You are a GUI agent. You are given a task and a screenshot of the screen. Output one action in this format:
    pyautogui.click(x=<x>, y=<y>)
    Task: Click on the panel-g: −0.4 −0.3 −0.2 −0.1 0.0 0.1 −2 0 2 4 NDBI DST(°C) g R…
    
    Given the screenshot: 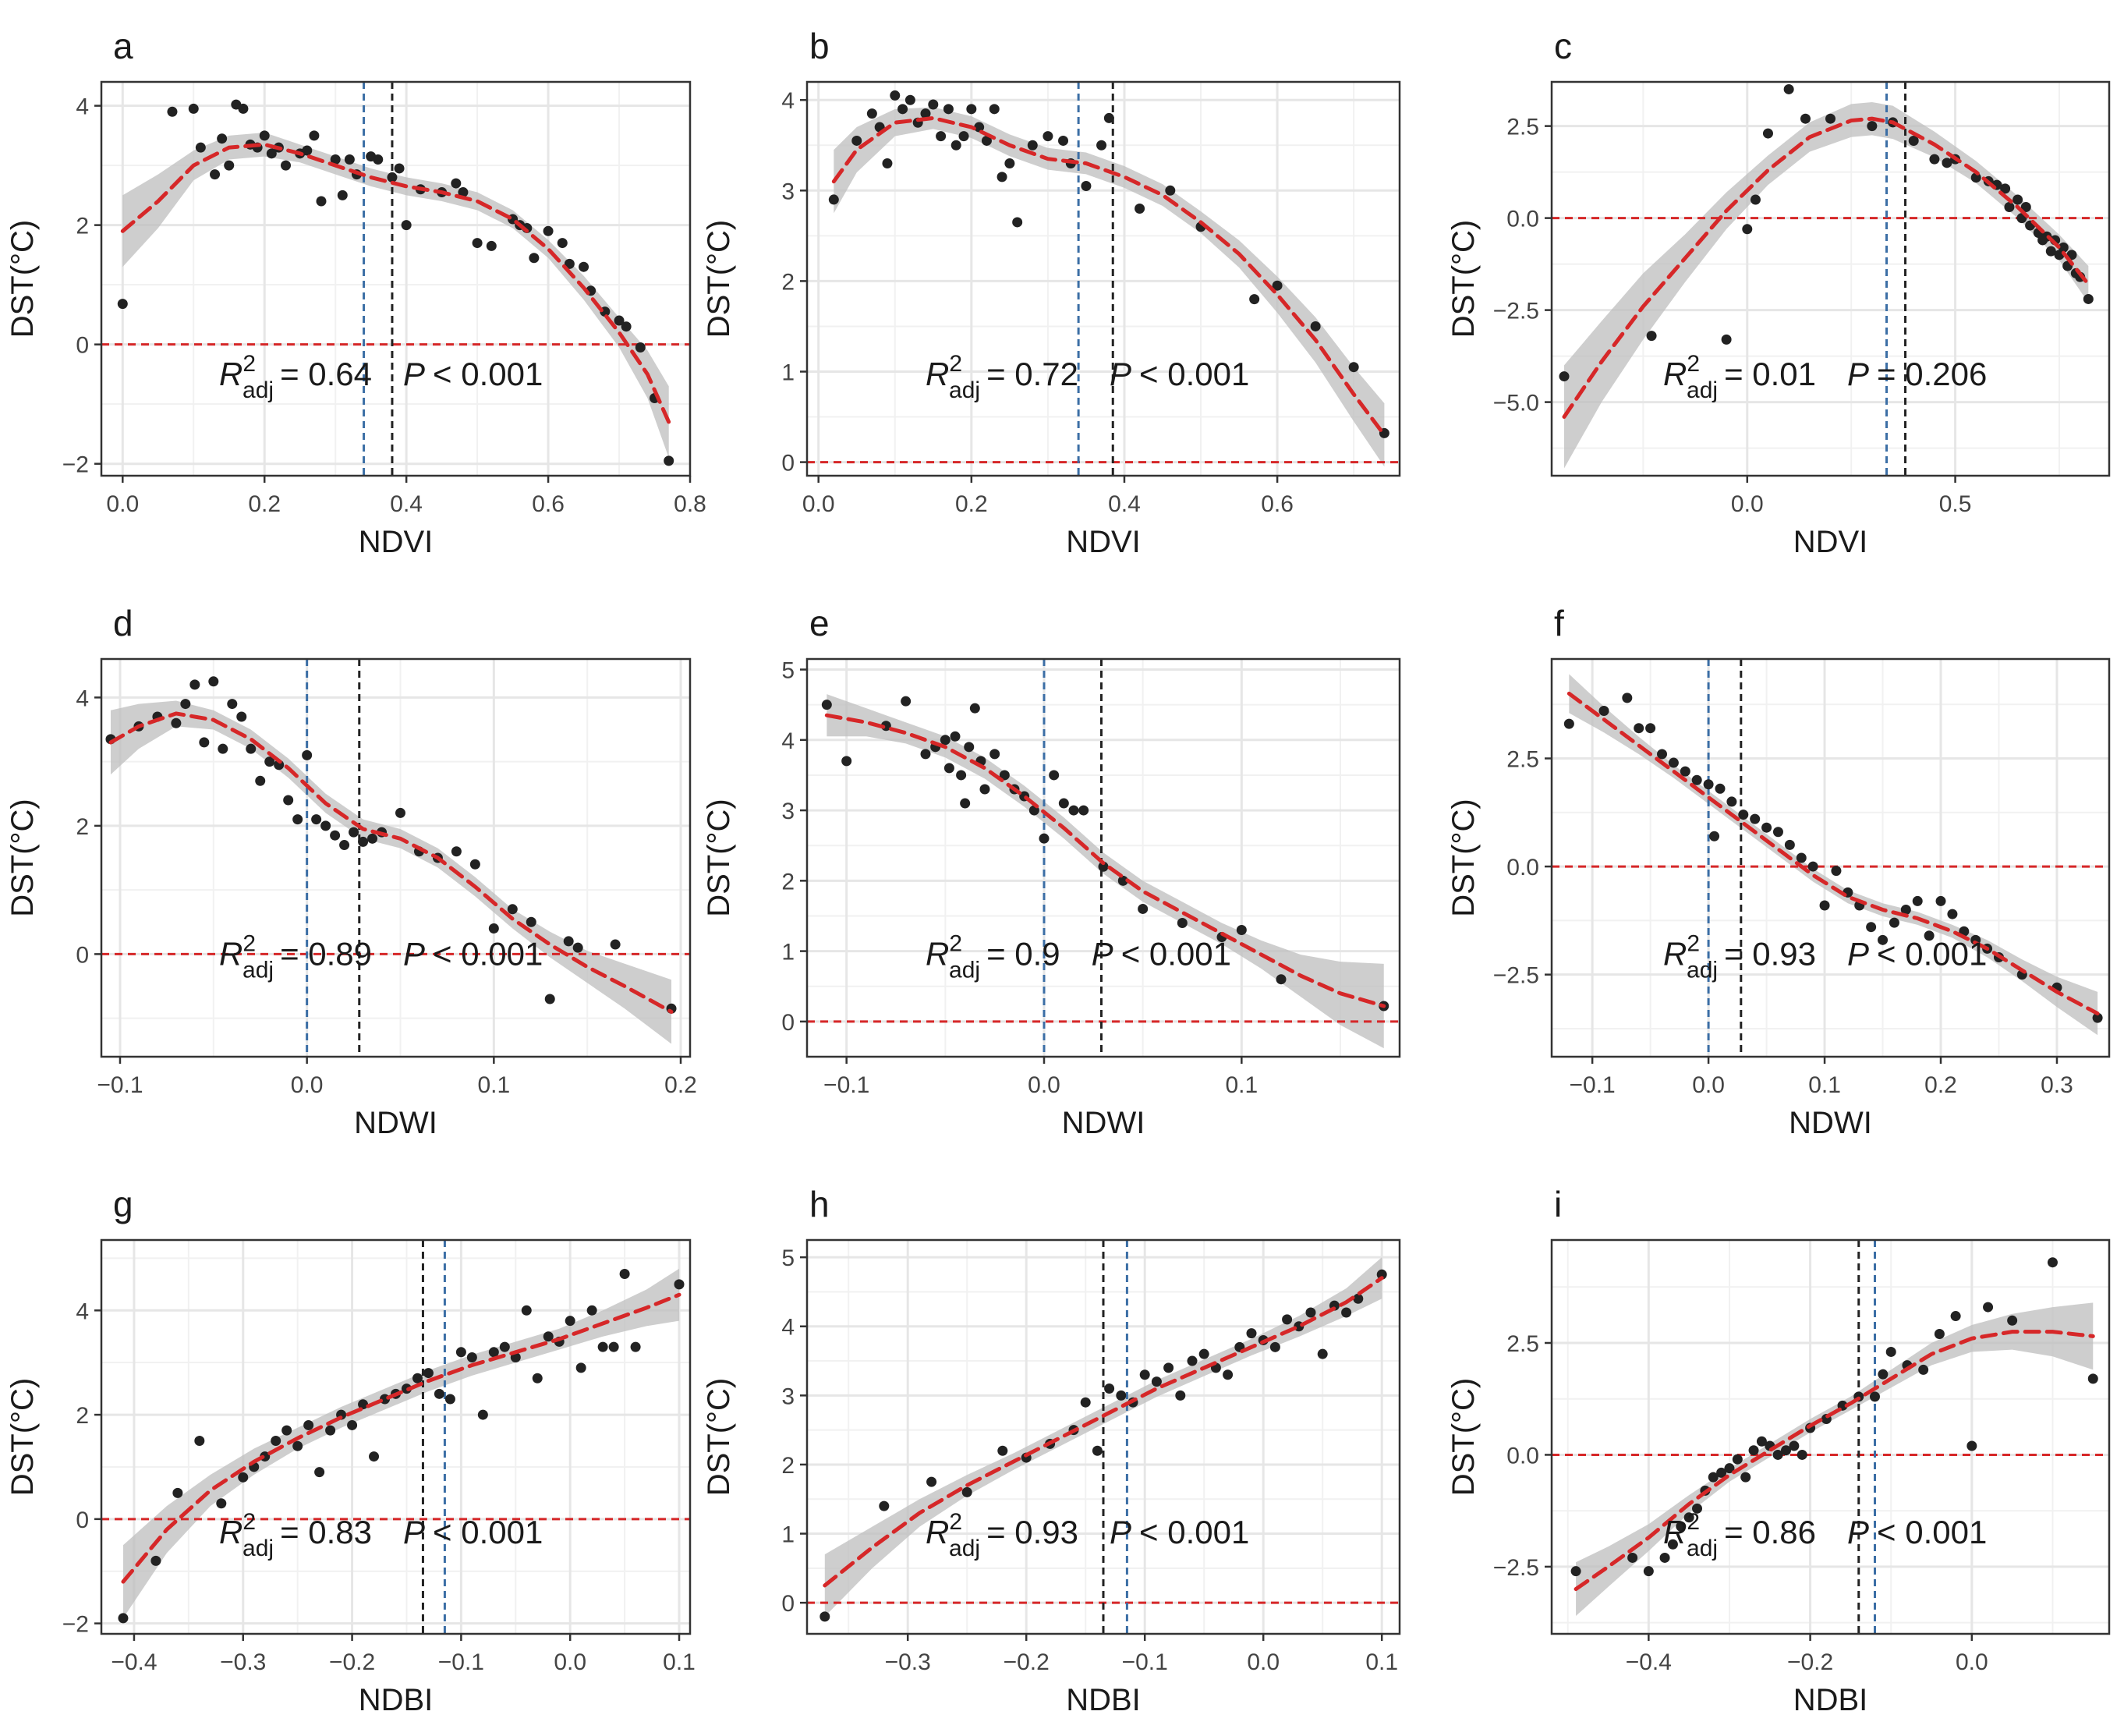 What is the action you would take?
    pyautogui.click(x=350, y=1450)
    